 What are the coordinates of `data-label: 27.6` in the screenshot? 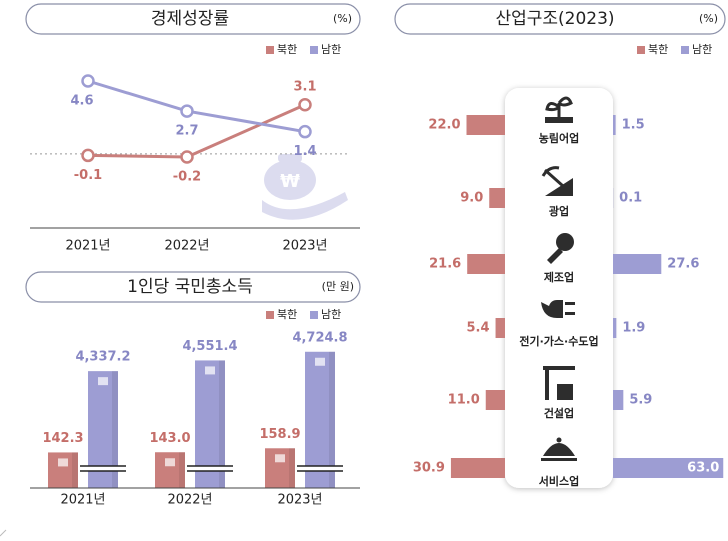 It's located at (683, 264).